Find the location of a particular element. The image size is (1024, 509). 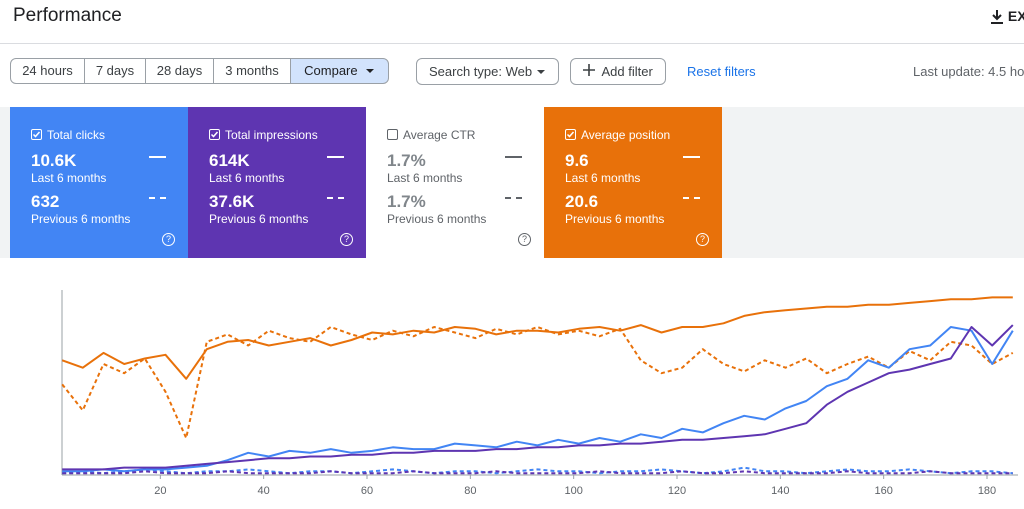

card-label: Average position is located at coordinates (626, 135).